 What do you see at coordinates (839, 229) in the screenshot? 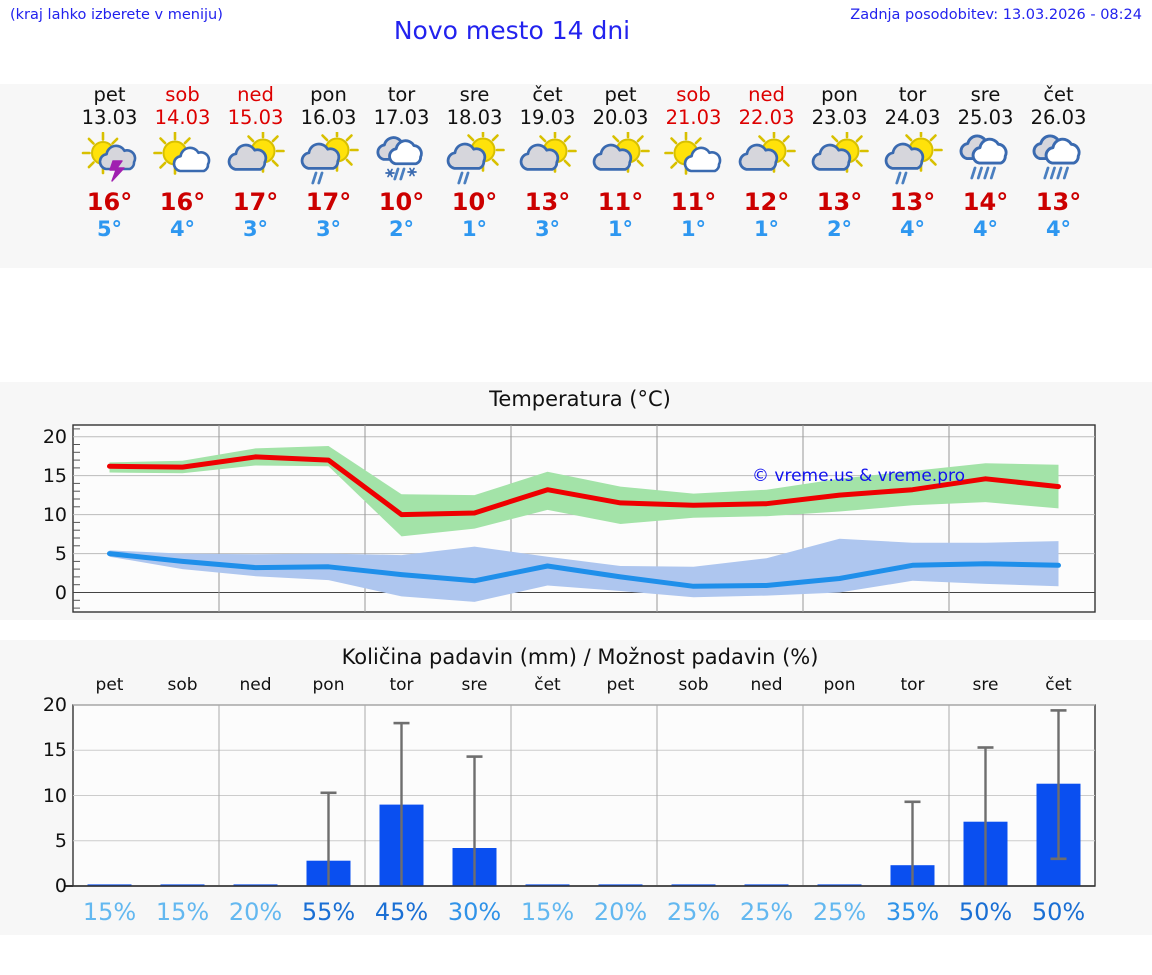
I see `day-min-temp: 2°` at bounding box center [839, 229].